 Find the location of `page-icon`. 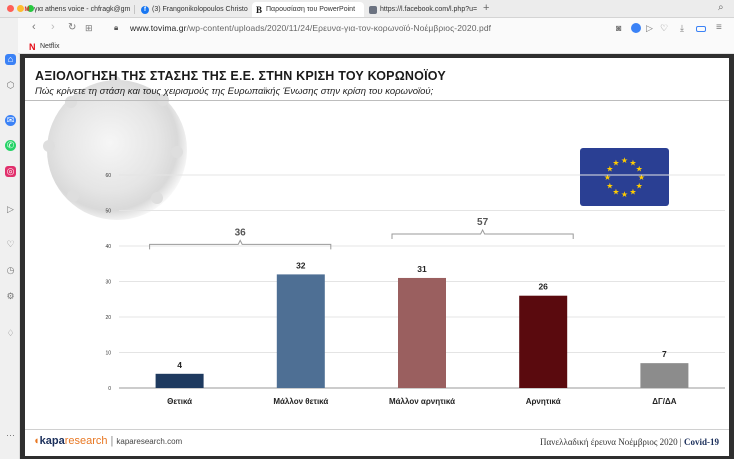

page-icon is located at coordinates (373, 9).